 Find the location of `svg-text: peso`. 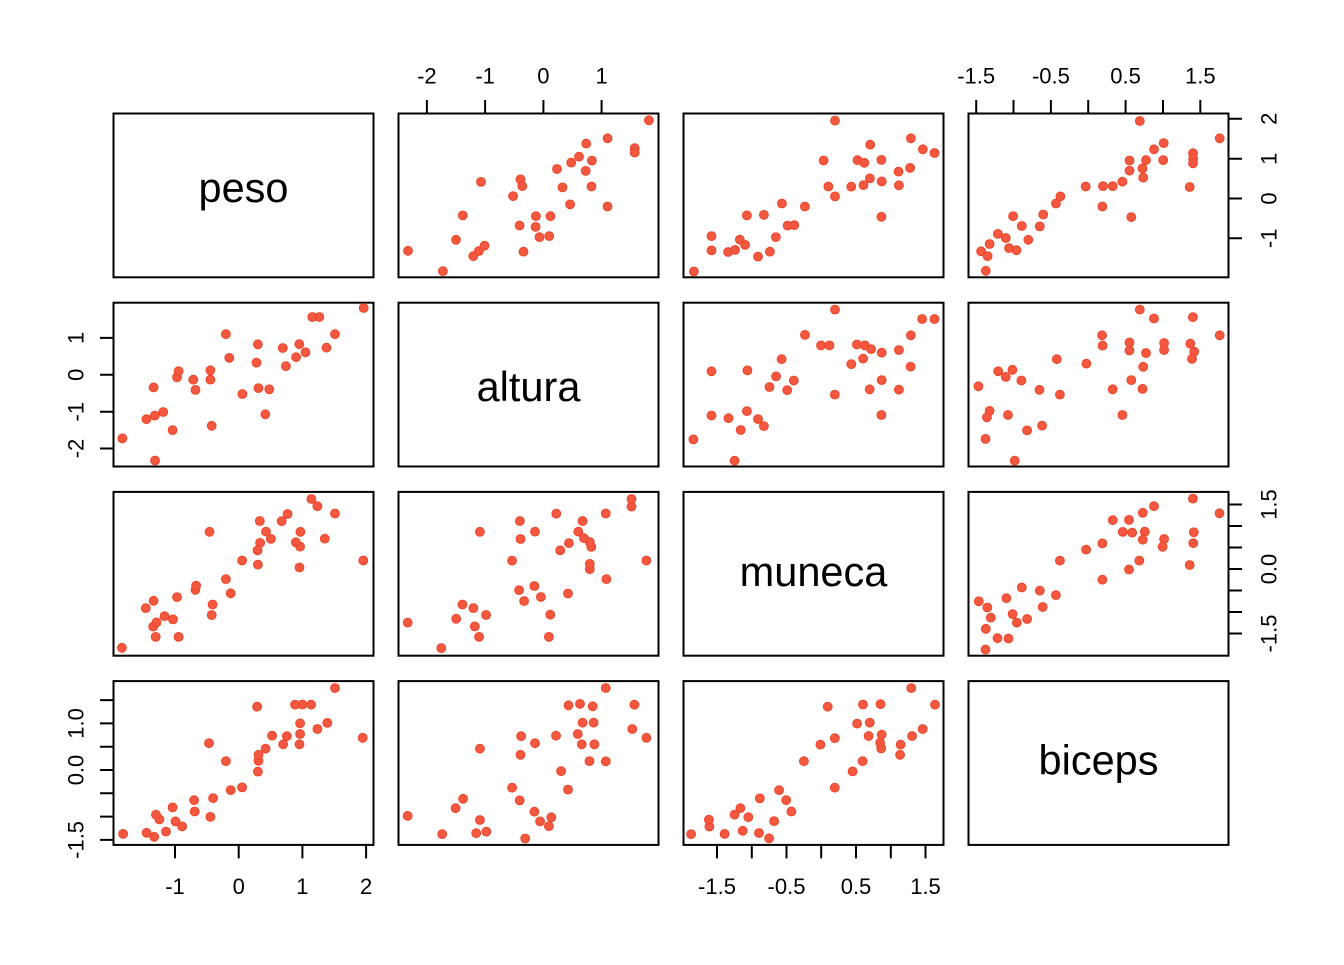

svg-text: peso is located at coordinates (244, 187).